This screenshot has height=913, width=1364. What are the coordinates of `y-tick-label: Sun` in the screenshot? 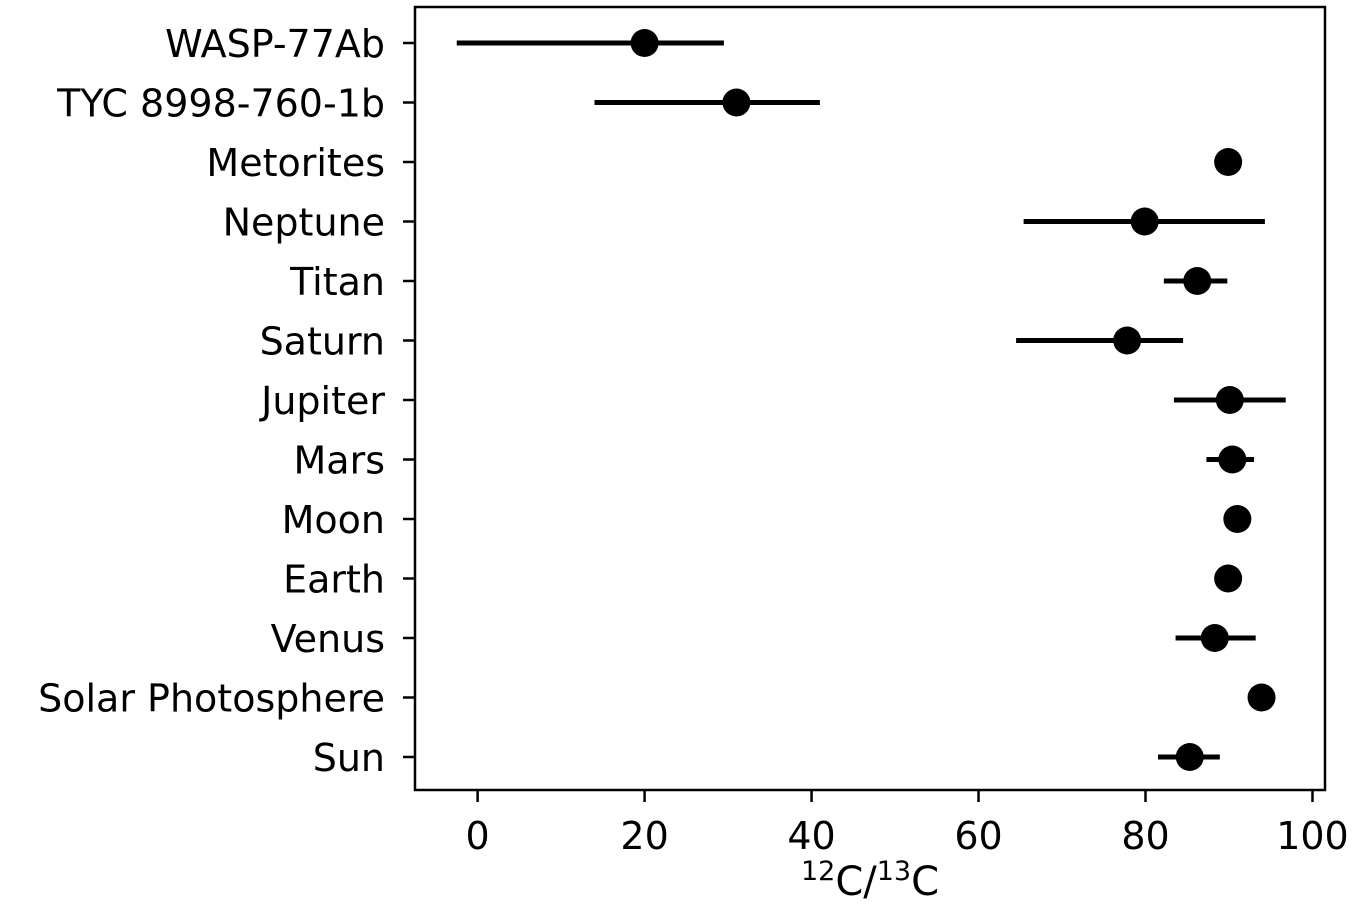 It's located at (349, 758).